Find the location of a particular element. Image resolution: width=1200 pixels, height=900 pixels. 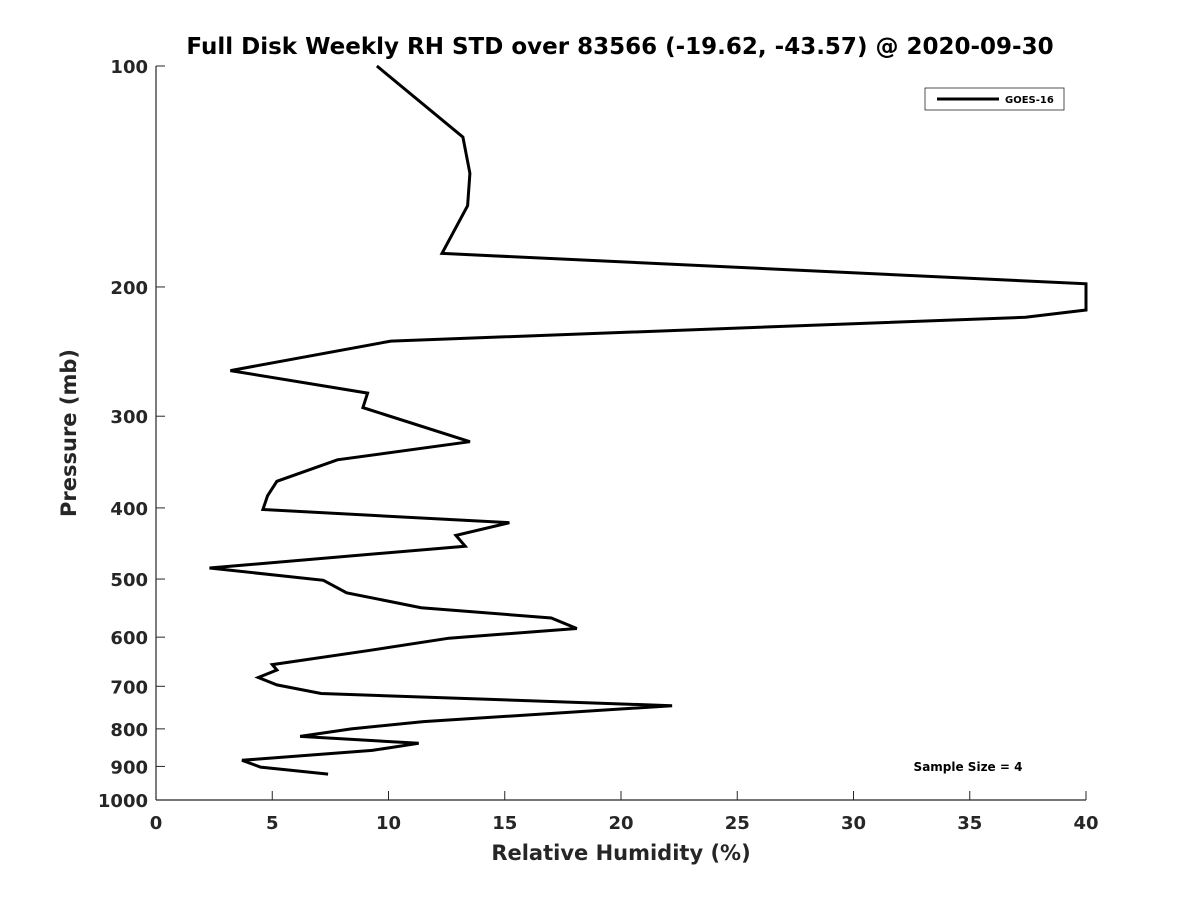

y-tick-label: 900 is located at coordinates (129, 767).